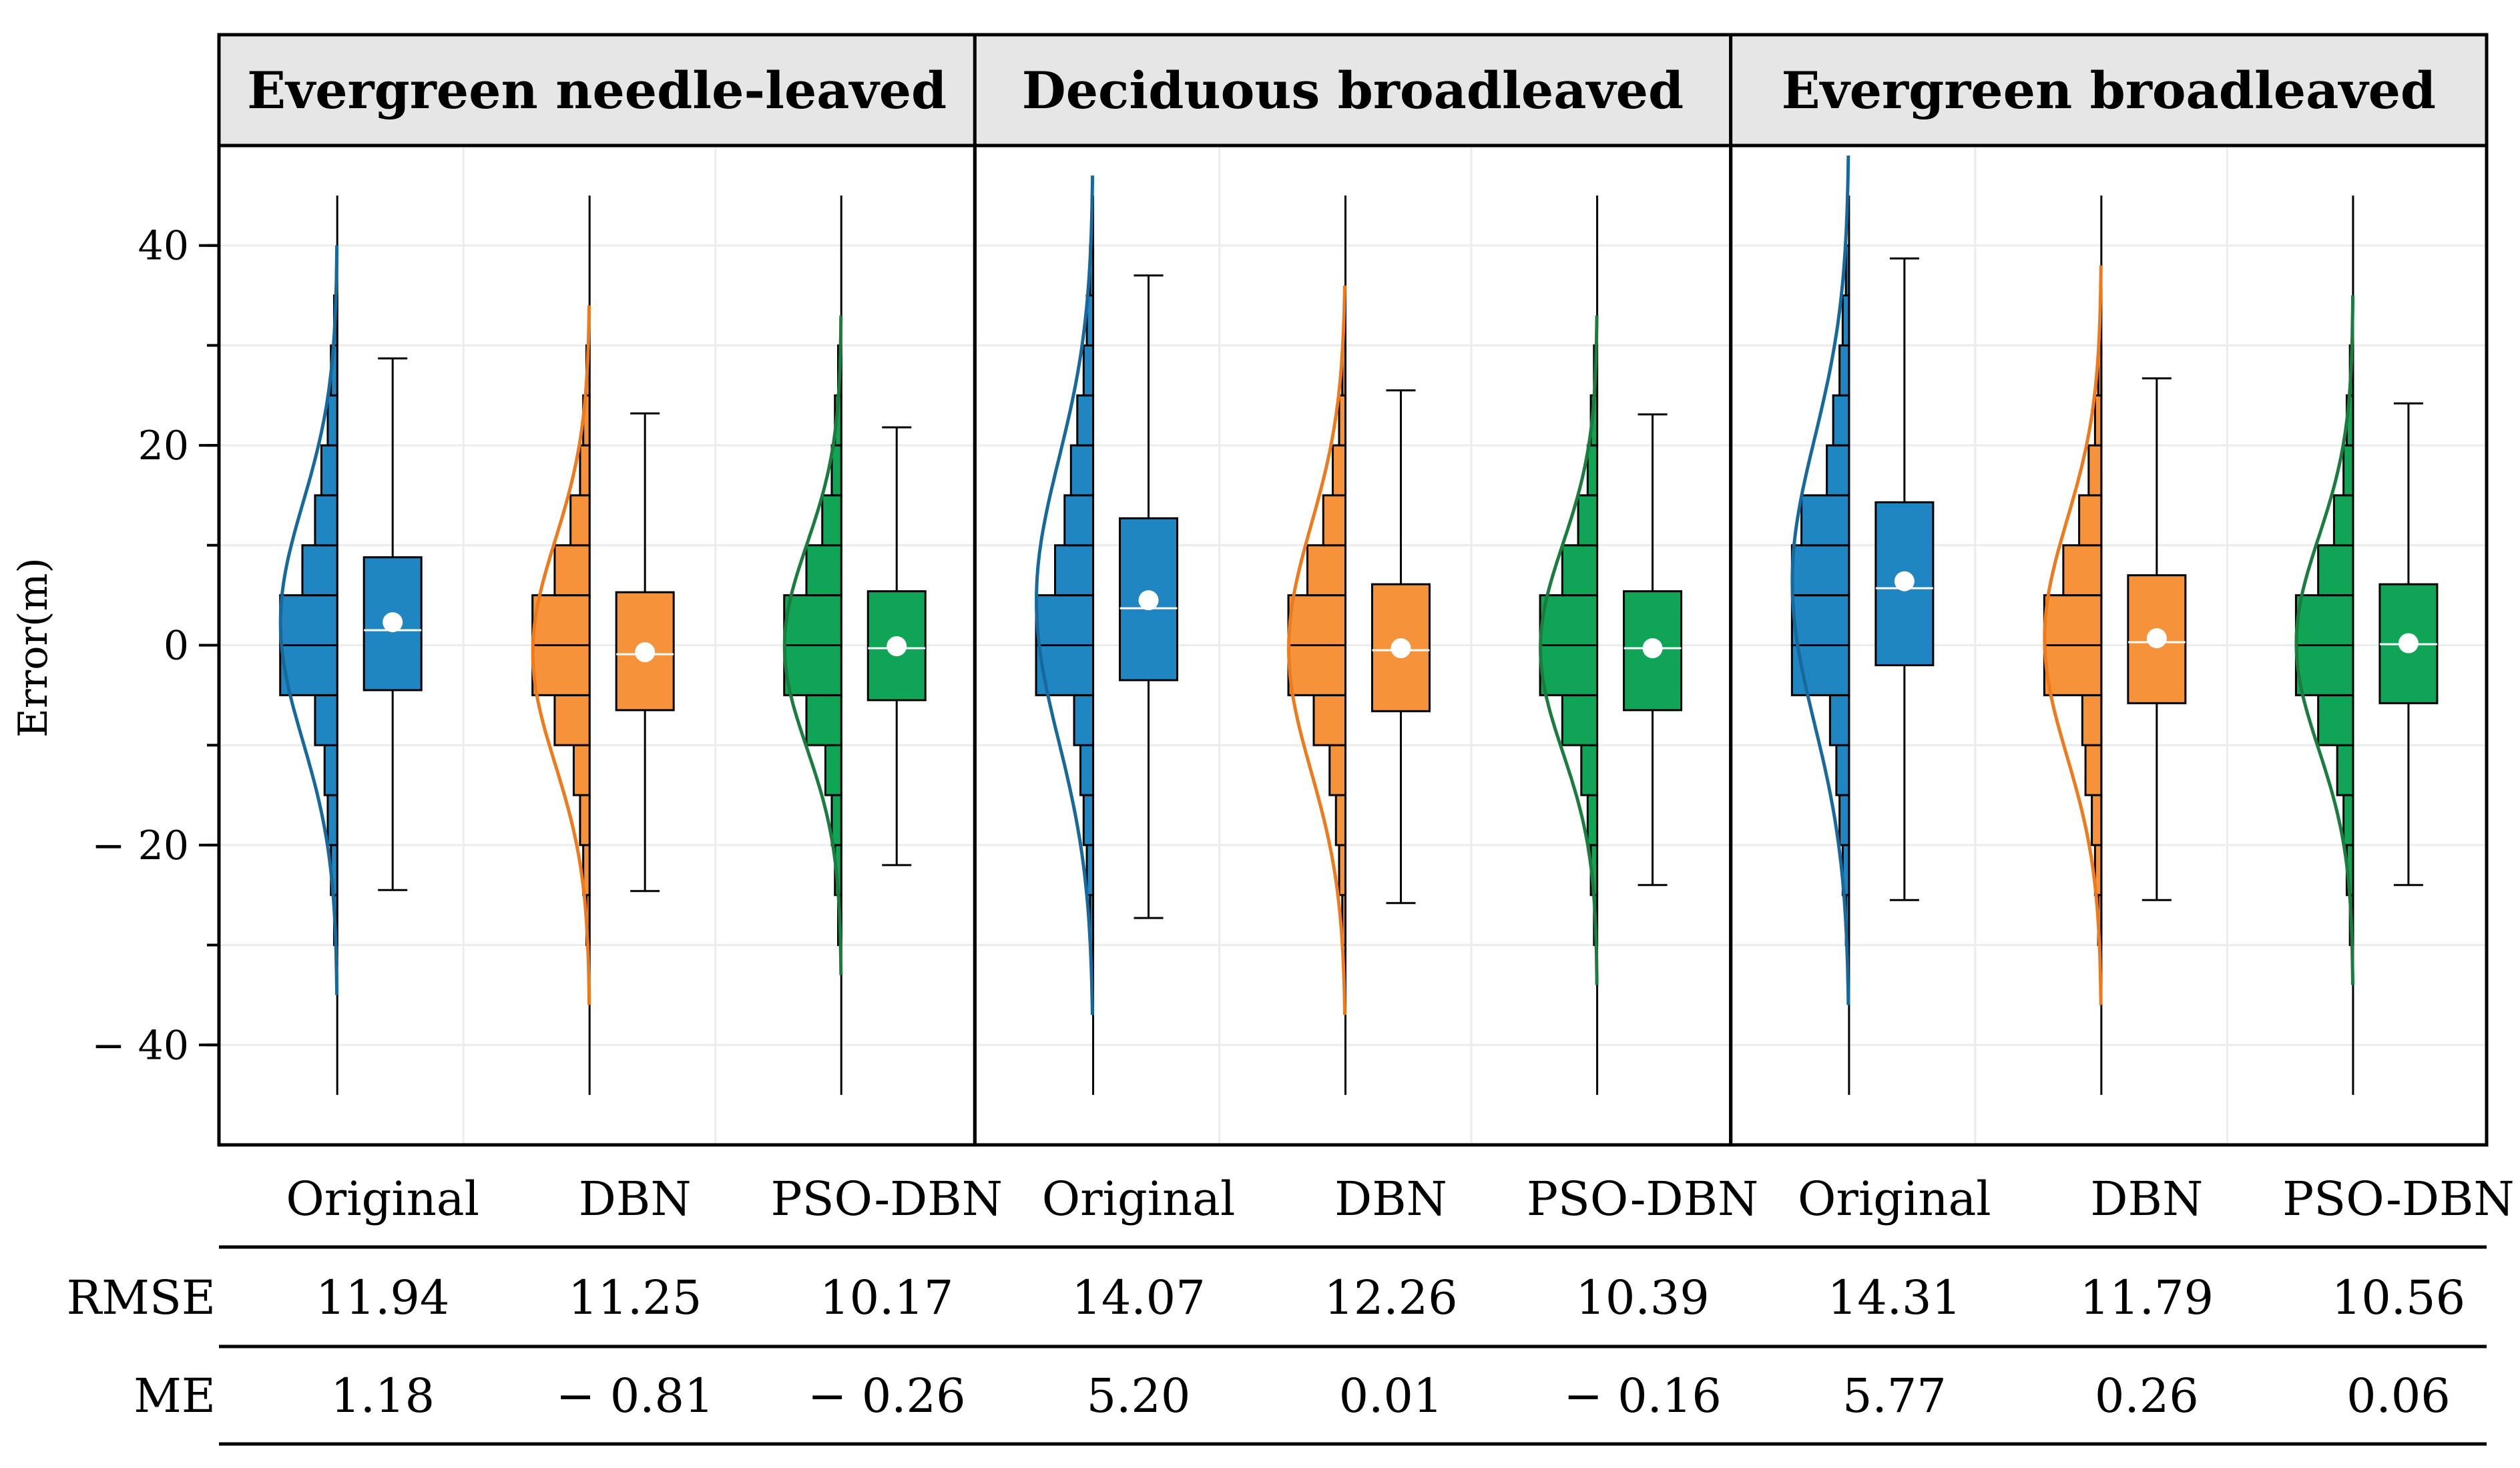  Describe the element at coordinates (597, 91) in the screenshot. I see `facet-title: Evergreen needle-leaved` at that location.